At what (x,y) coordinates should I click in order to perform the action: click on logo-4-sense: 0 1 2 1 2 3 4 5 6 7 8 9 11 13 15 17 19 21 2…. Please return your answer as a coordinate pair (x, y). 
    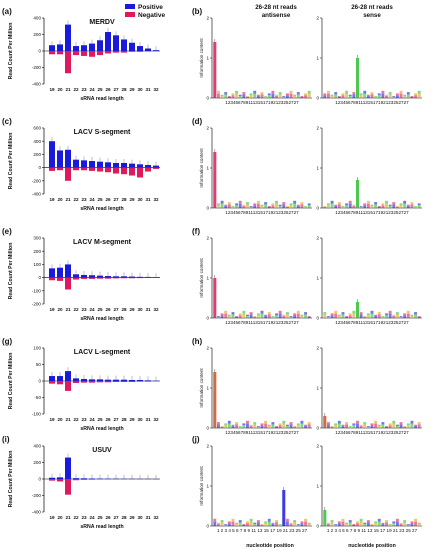
    Looking at the image, I should click on (369, 488).